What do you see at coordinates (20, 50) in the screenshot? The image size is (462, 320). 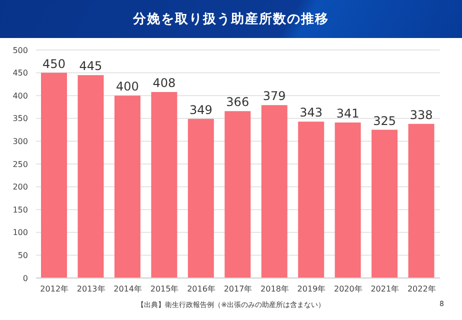 I see `y-tick-label: 500` at bounding box center [20, 50].